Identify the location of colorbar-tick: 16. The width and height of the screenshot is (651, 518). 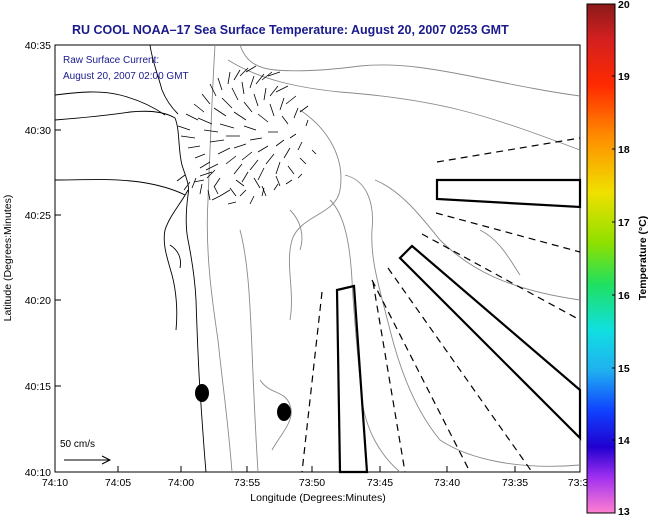
(624, 296).